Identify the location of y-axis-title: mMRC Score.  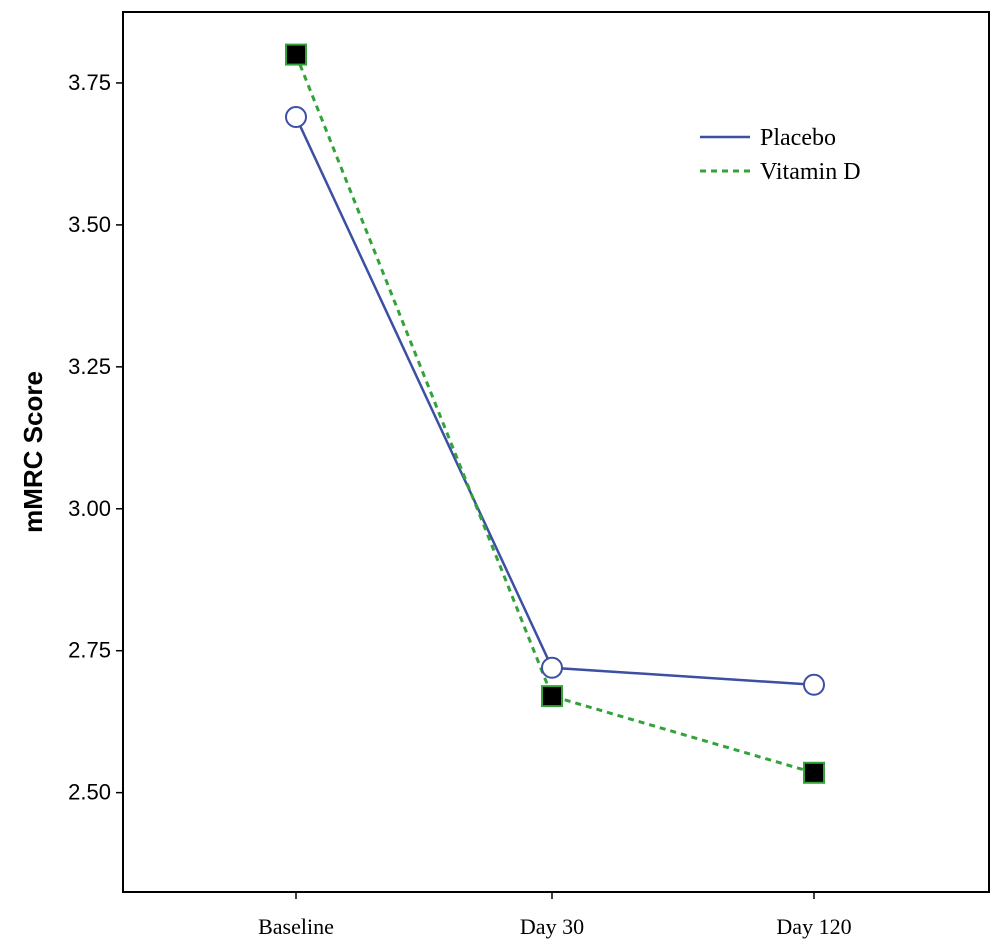
(33, 452).